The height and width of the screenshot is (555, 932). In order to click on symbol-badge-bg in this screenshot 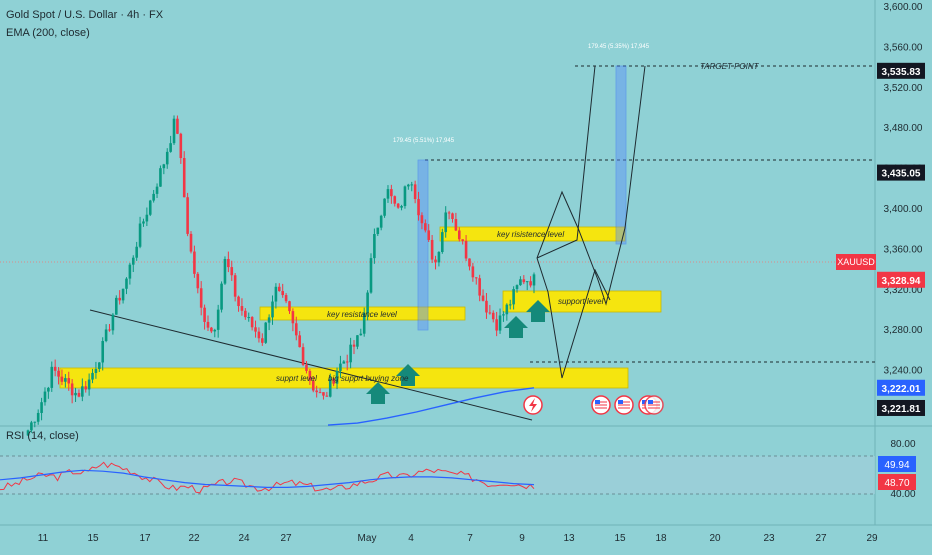, I will do `click(856, 262)`.